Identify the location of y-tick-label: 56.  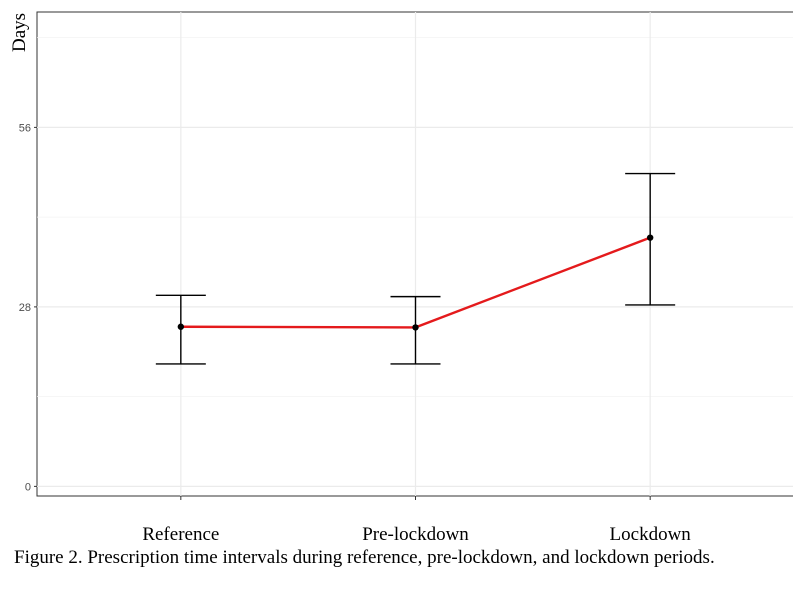
(25, 128).